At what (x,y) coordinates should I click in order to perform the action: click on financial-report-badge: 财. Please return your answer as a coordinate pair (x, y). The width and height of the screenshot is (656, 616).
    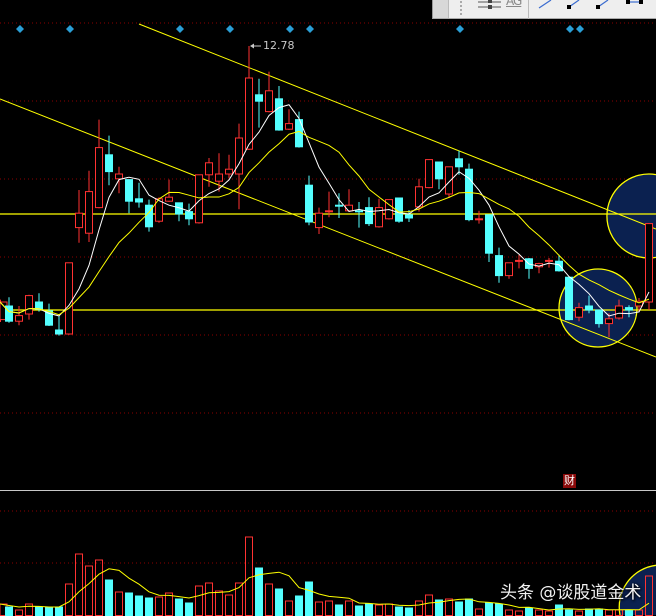
    Looking at the image, I should click on (569, 481).